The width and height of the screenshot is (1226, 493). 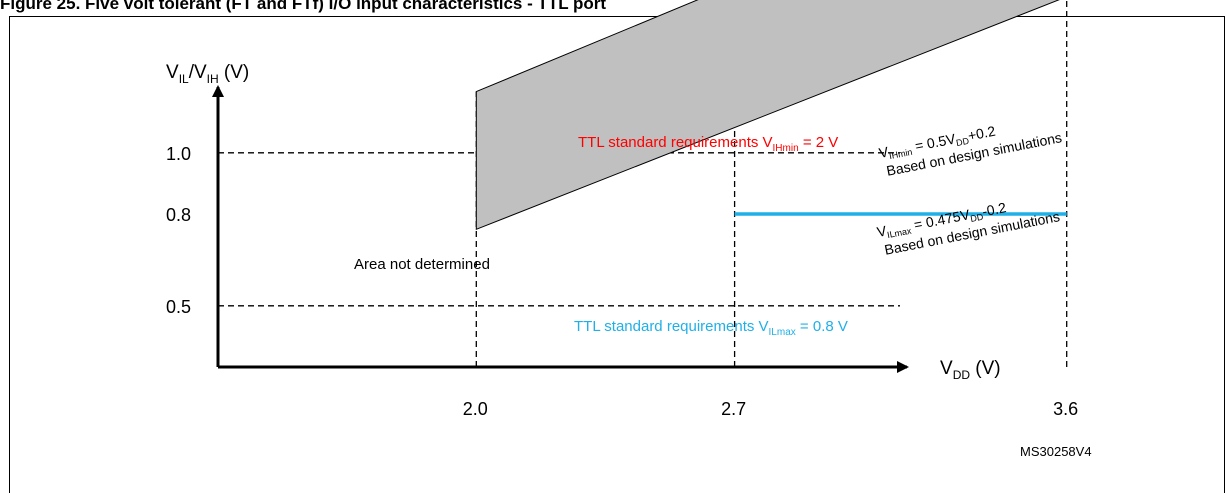 What do you see at coordinates (711, 328) in the screenshot?
I see `ttl-low-label: TTL standard requirements VILmax = 0.8 V` at bounding box center [711, 328].